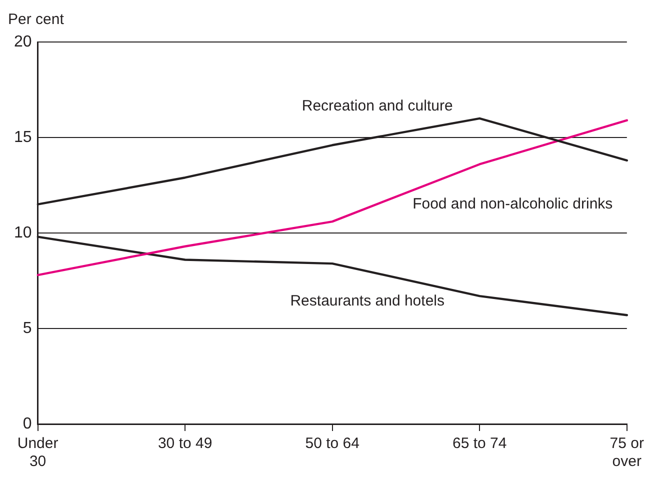  What do you see at coordinates (23, 41) in the screenshot?
I see `y-tick-label: 20` at bounding box center [23, 41].